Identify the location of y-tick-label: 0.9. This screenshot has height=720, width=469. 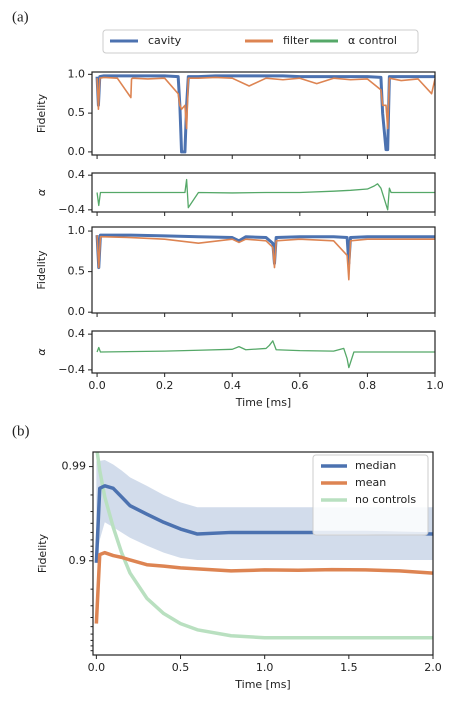
(78, 560).